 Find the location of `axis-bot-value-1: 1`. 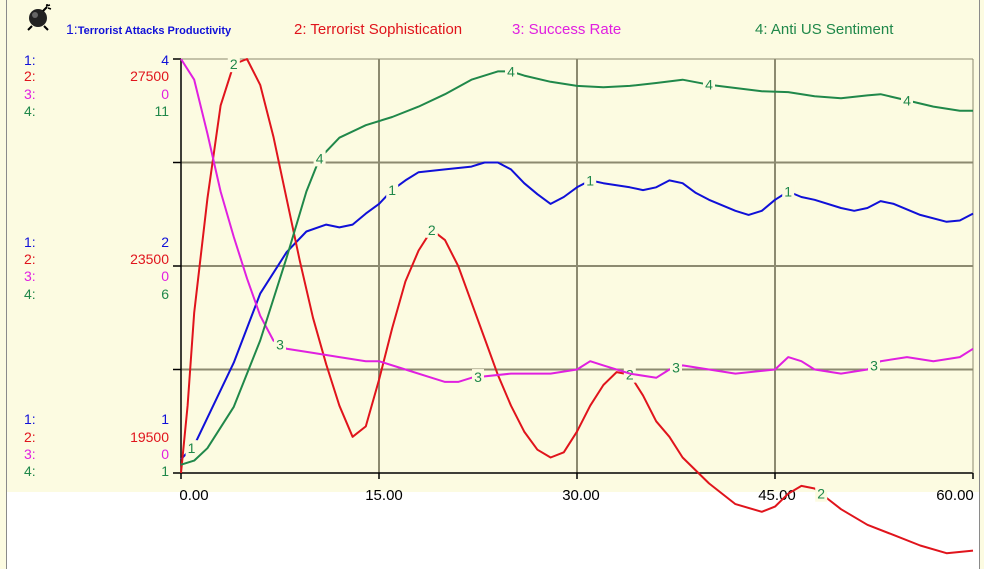

axis-bot-value-1: 1 is located at coordinates (165, 419).